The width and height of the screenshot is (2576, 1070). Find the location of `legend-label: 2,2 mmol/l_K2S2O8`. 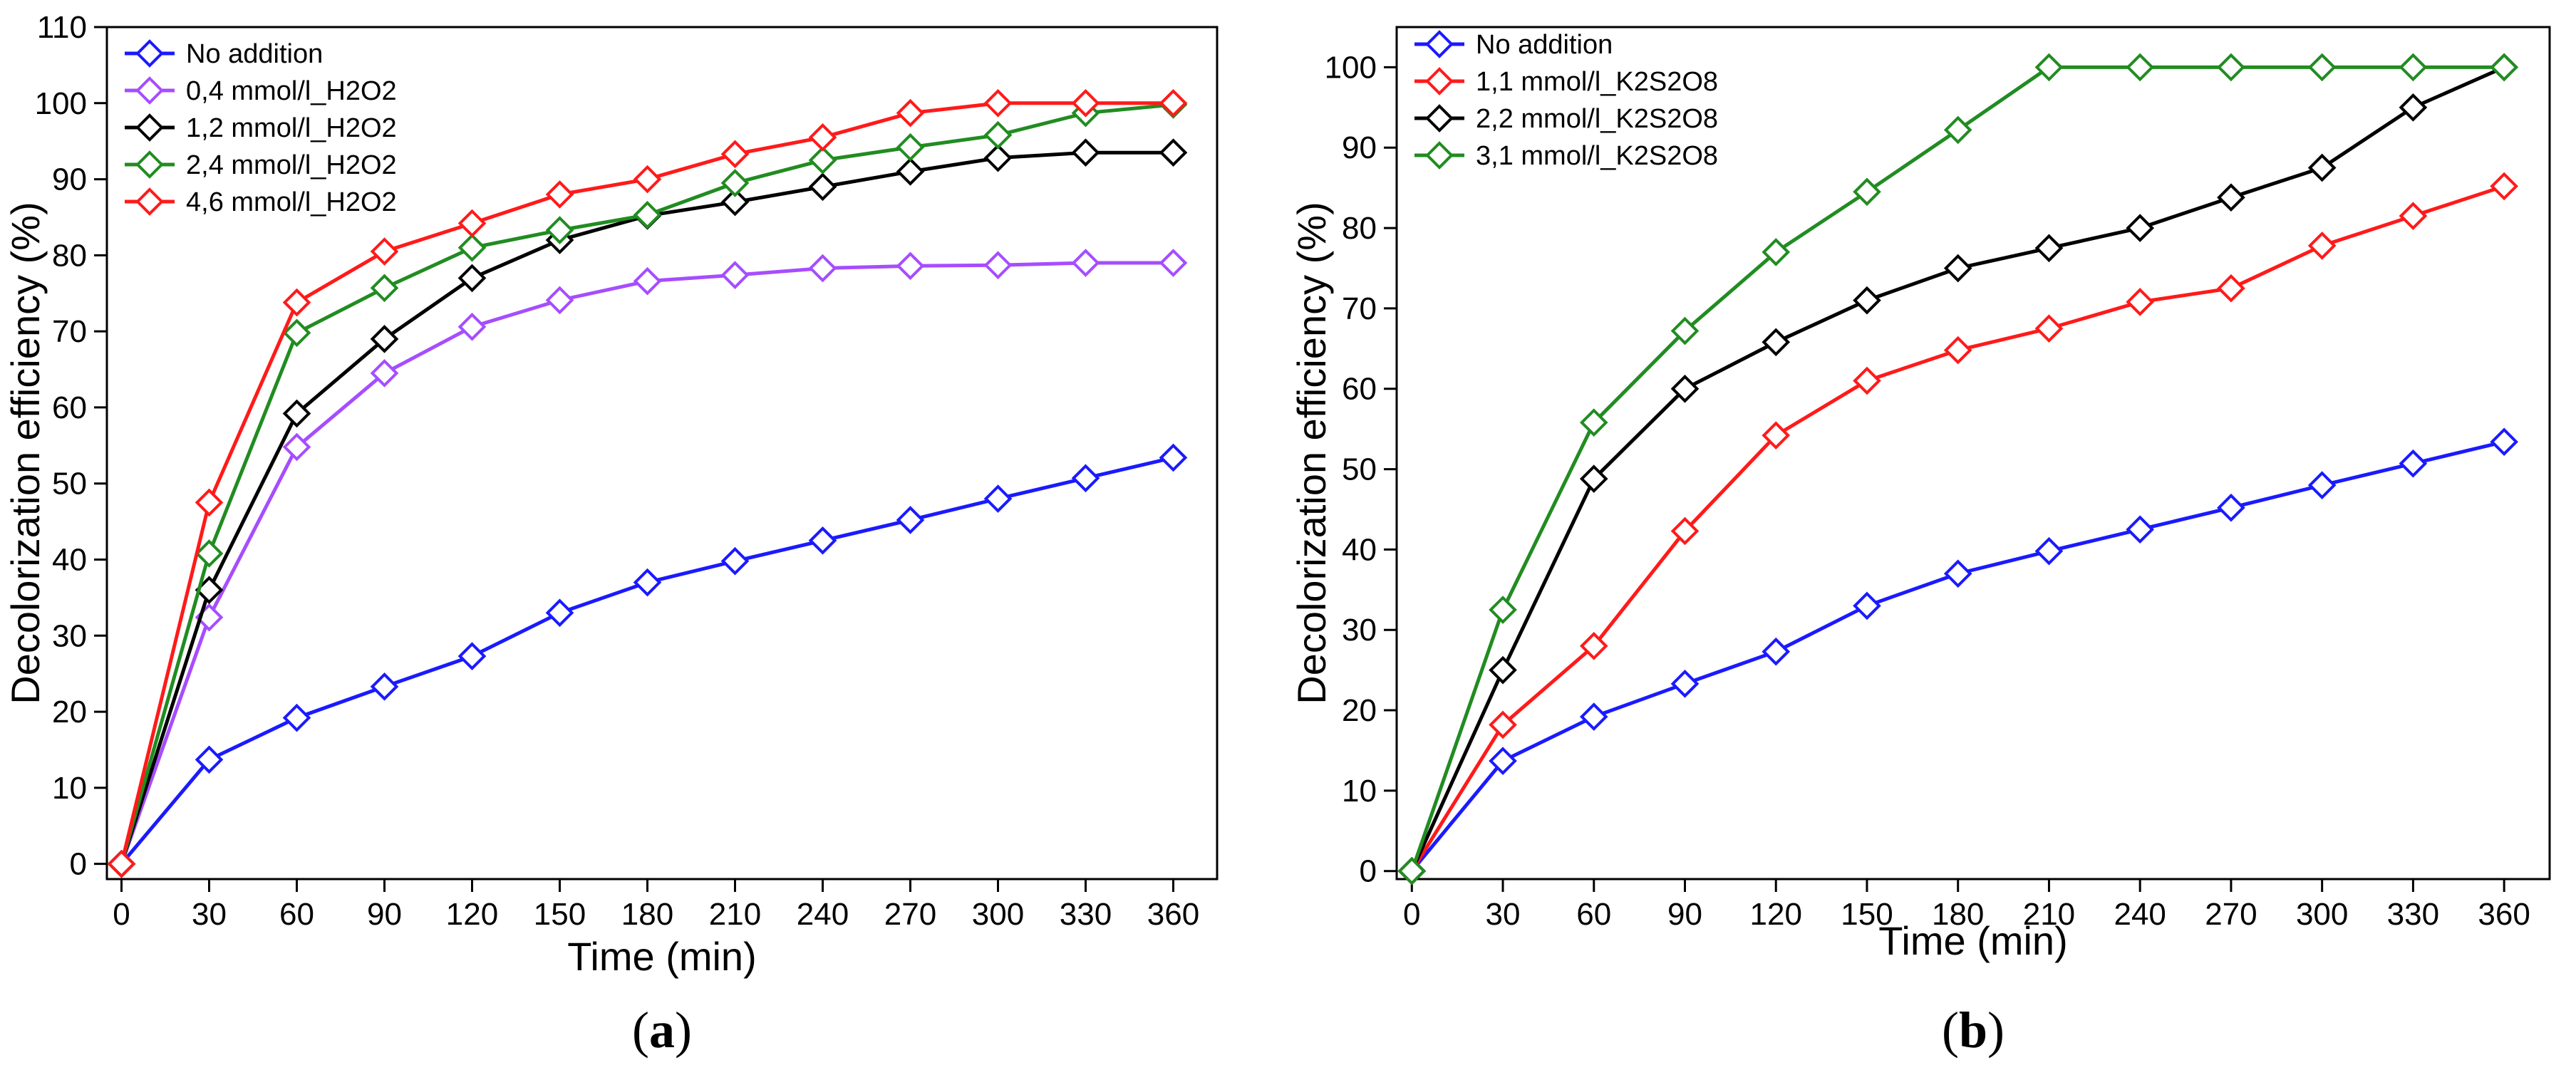

legend-label: 2,2 mmol/l_K2S2O8 is located at coordinates (1597, 119).